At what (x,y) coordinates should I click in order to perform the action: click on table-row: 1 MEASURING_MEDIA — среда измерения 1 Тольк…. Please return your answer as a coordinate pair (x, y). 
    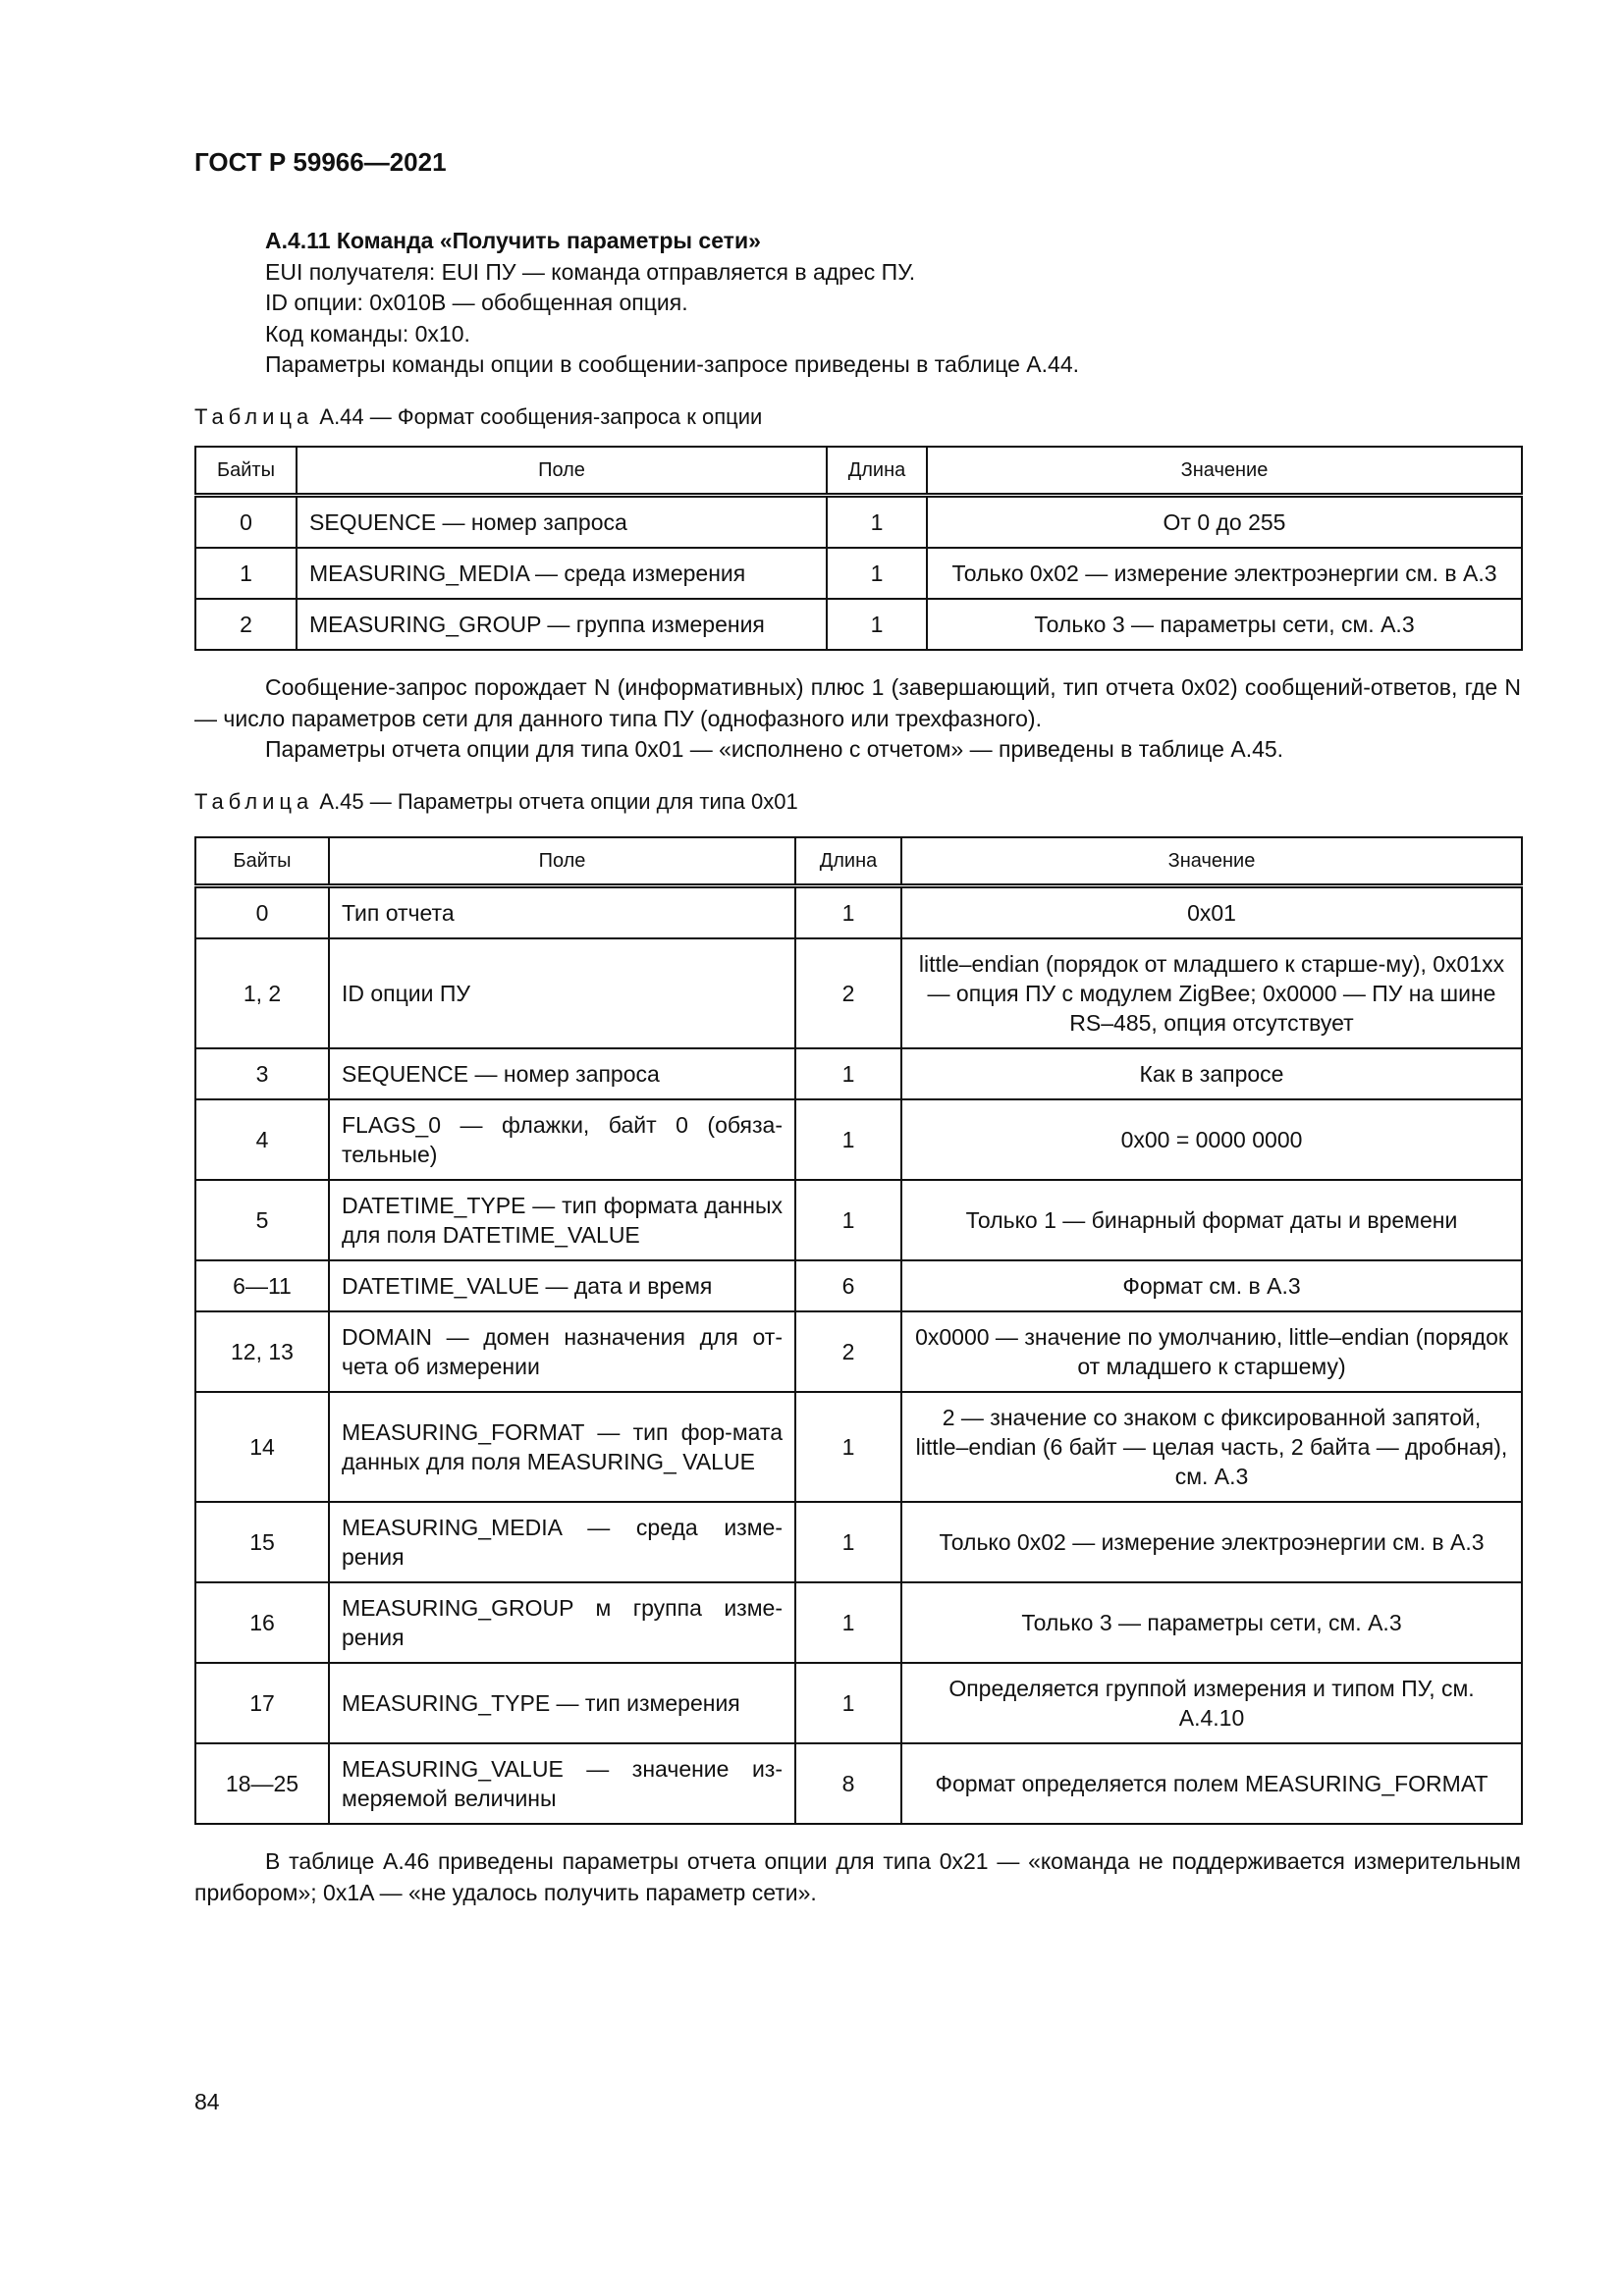
    Looking at the image, I should click on (858, 573).